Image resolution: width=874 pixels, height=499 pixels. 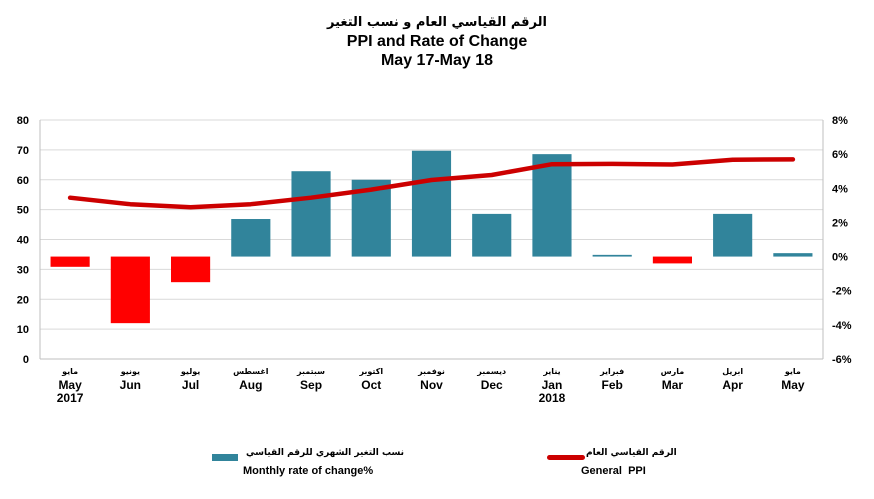 What do you see at coordinates (552, 385) in the screenshot?
I see `x-tick-label: Jan` at bounding box center [552, 385].